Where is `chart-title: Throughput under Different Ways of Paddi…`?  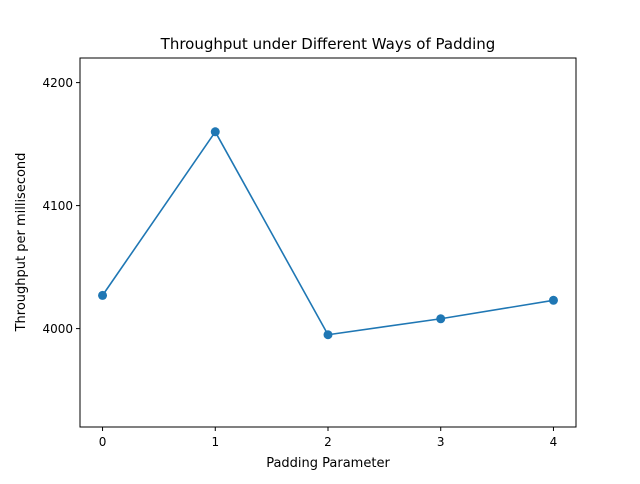 chart-title: Throughput under Different Ways of Paddi… is located at coordinates (328, 44).